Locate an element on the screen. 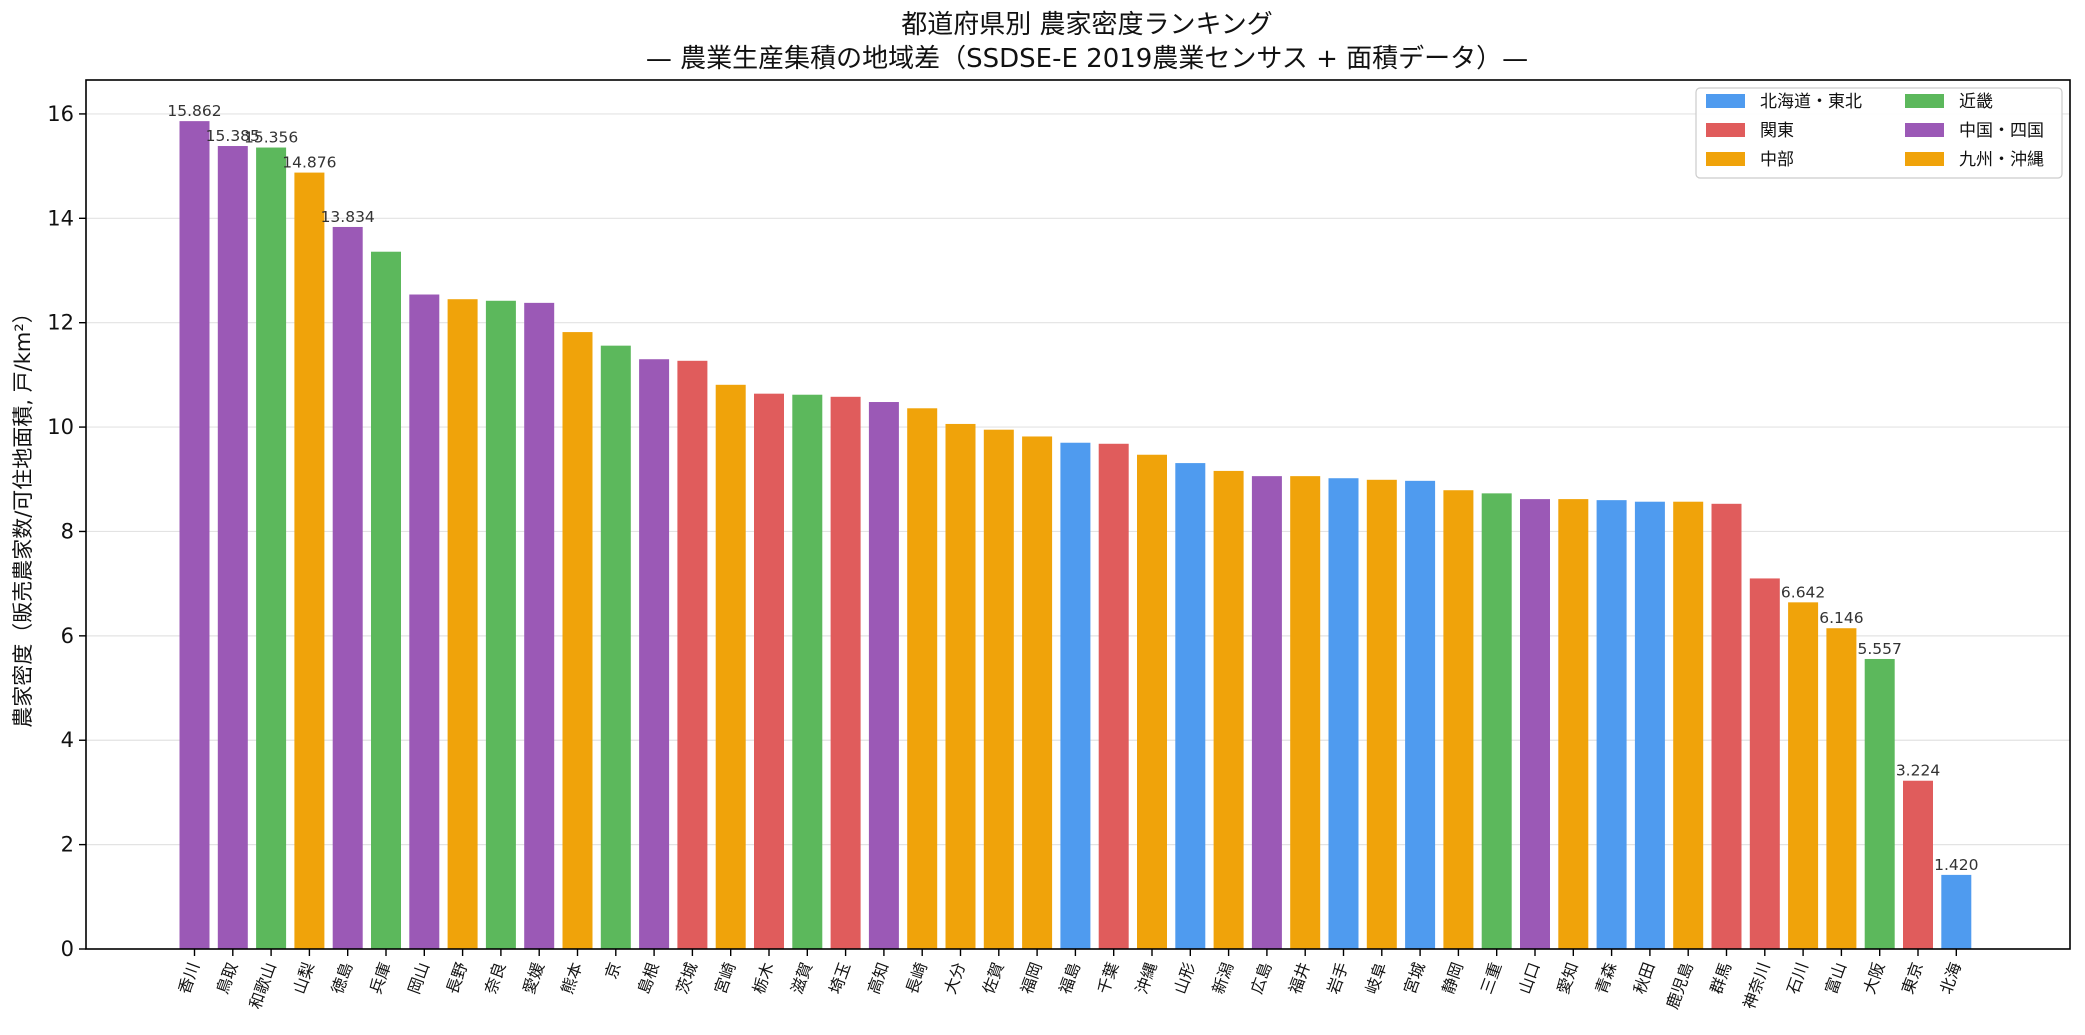  x-tick-label: 大分 is located at coordinates (954, 978).